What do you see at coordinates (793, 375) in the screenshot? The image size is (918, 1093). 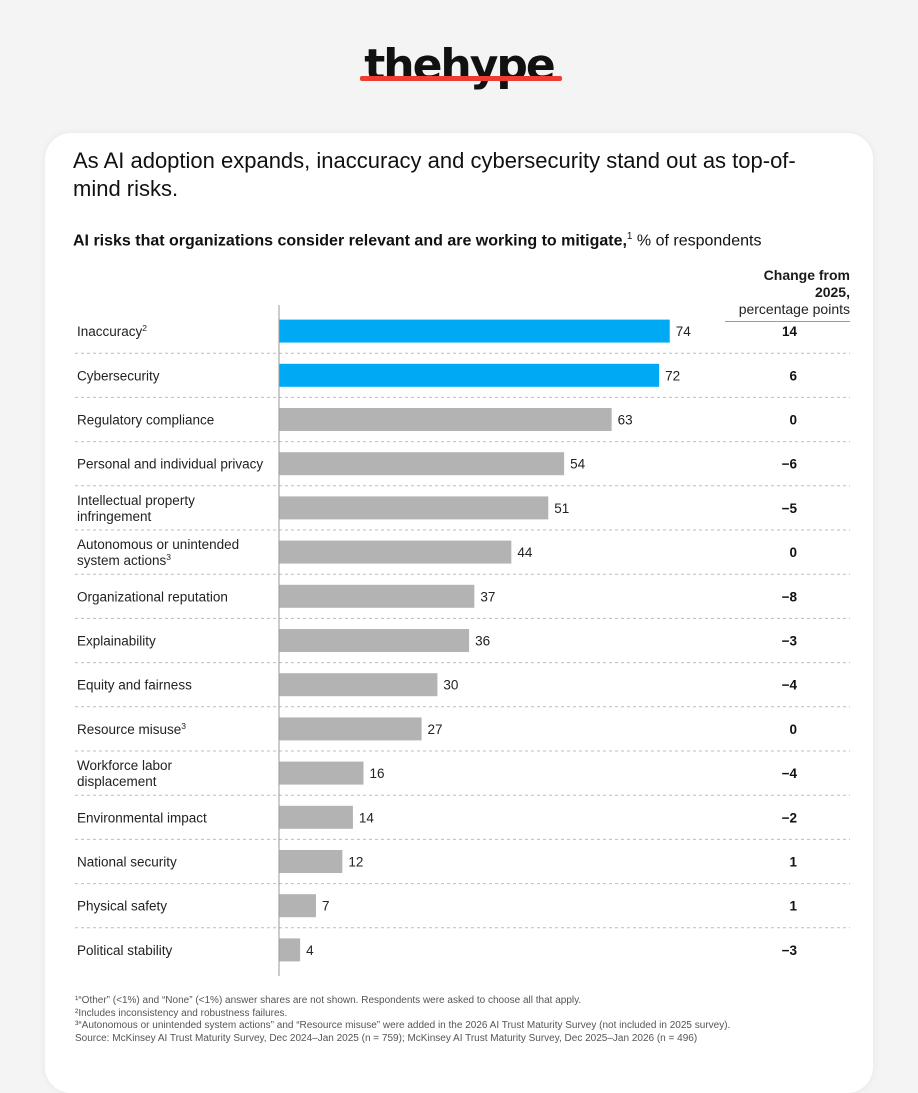 I see `change-value: 6` at bounding box center [793, 375].